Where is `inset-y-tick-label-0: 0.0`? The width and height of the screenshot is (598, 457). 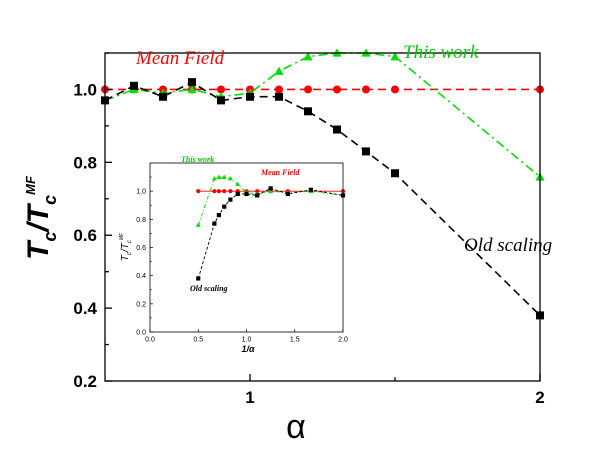
inset-y-tick-label-0: 0.0 is located at coordinates (141, 332).